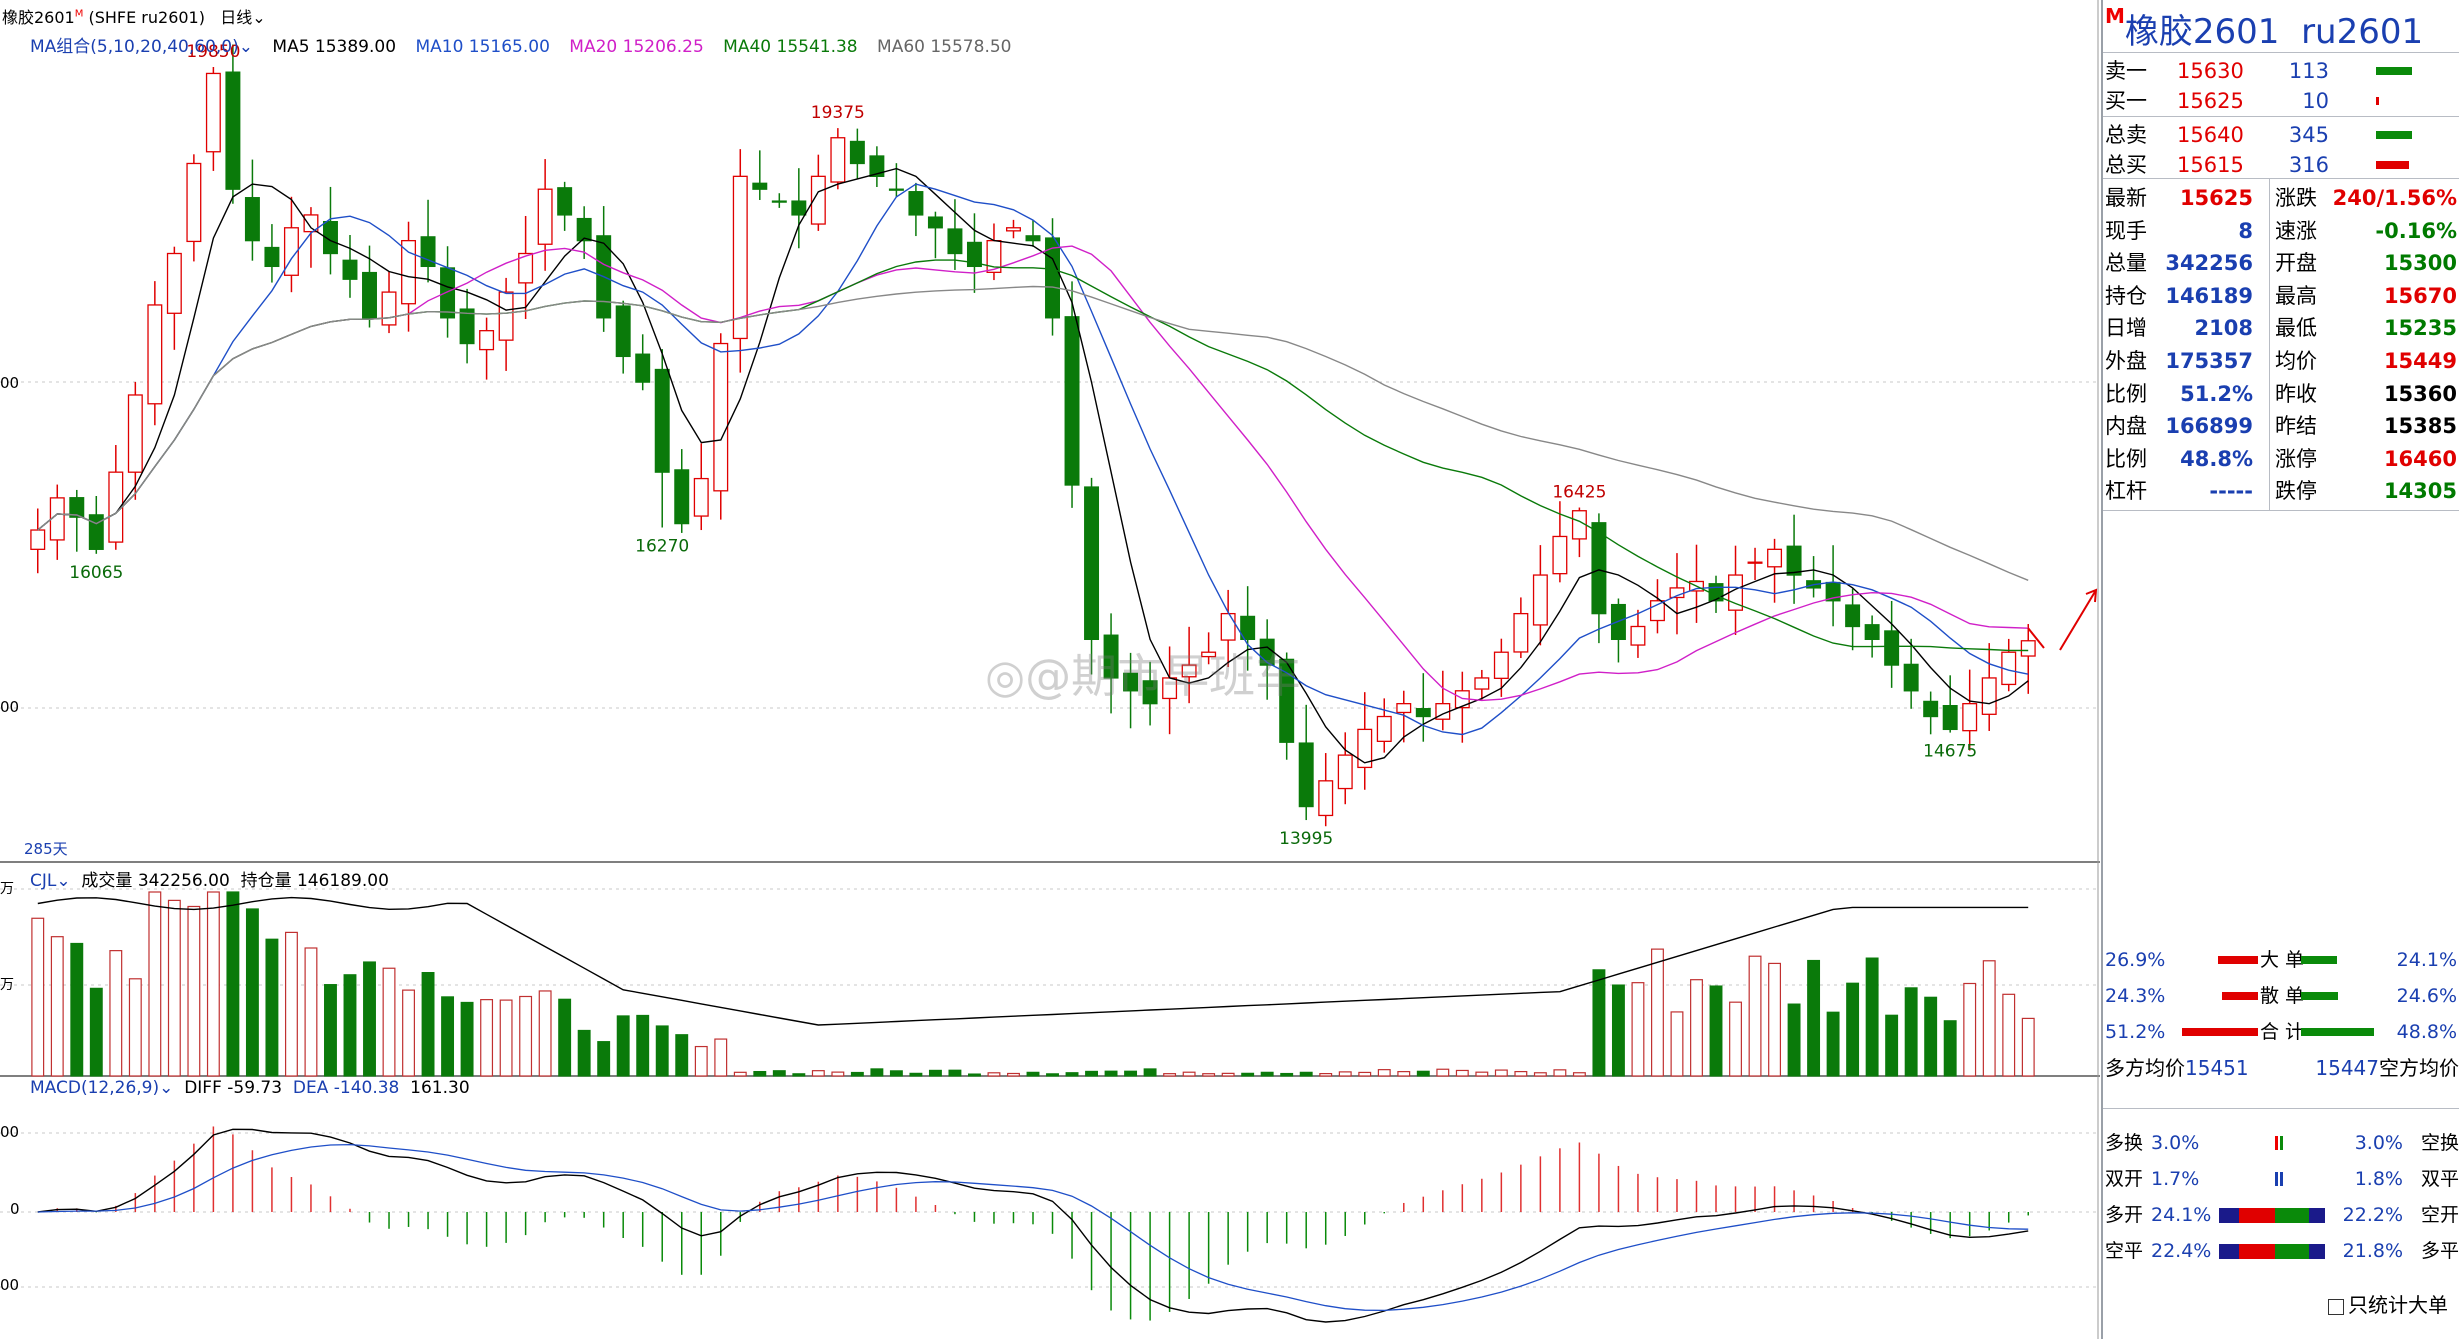 This screenshot has width=2459, height=1339. I want to click on macd-axis-label-upper: 00, so click(10, 1132).